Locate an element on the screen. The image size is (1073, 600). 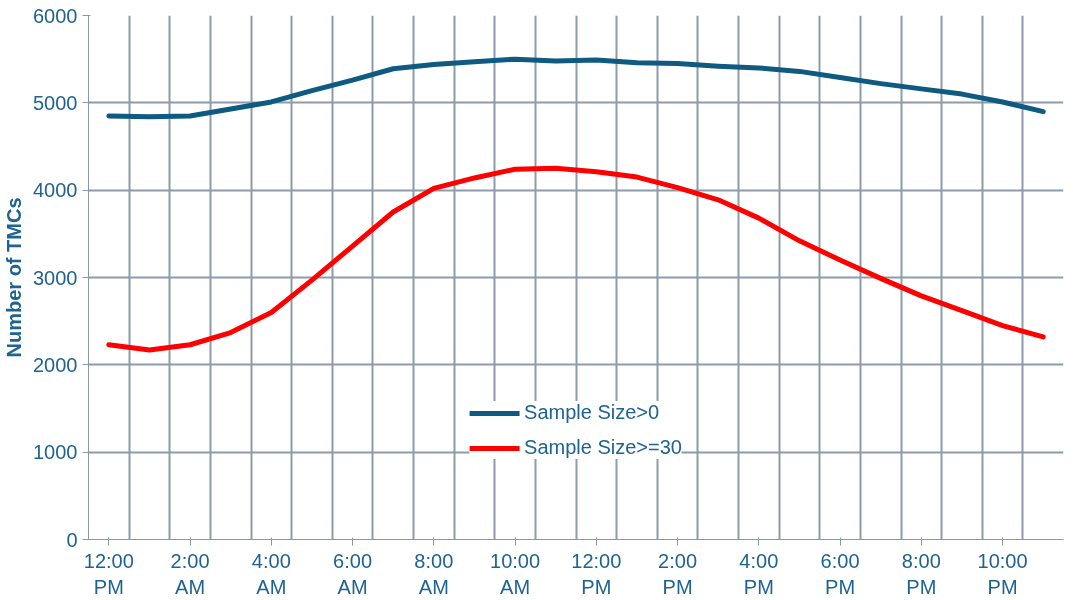
x-tick-label: 2:00 PM is located at coordinates (678, 573).